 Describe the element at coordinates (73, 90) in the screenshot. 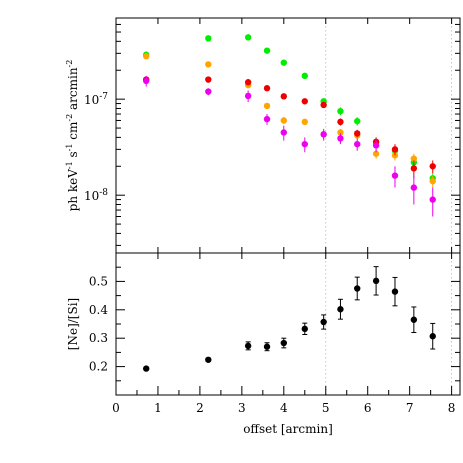

I see `y-axis-label-part: arcmin` at that location.